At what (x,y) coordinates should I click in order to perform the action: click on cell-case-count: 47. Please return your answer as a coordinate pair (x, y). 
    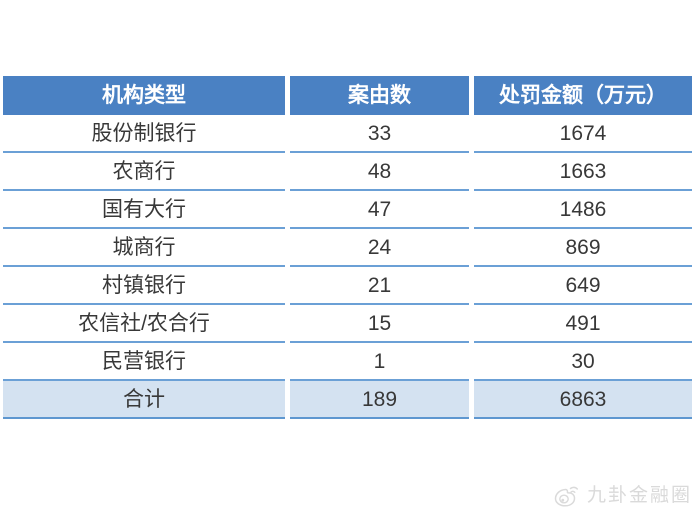
    Looking at the image, I should click on (379, 210).